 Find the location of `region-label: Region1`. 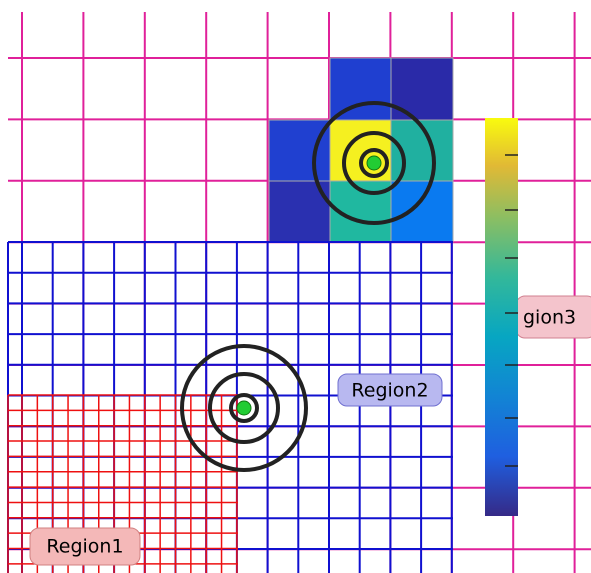

region-label: Region1 is located at coordinates (84, 547).